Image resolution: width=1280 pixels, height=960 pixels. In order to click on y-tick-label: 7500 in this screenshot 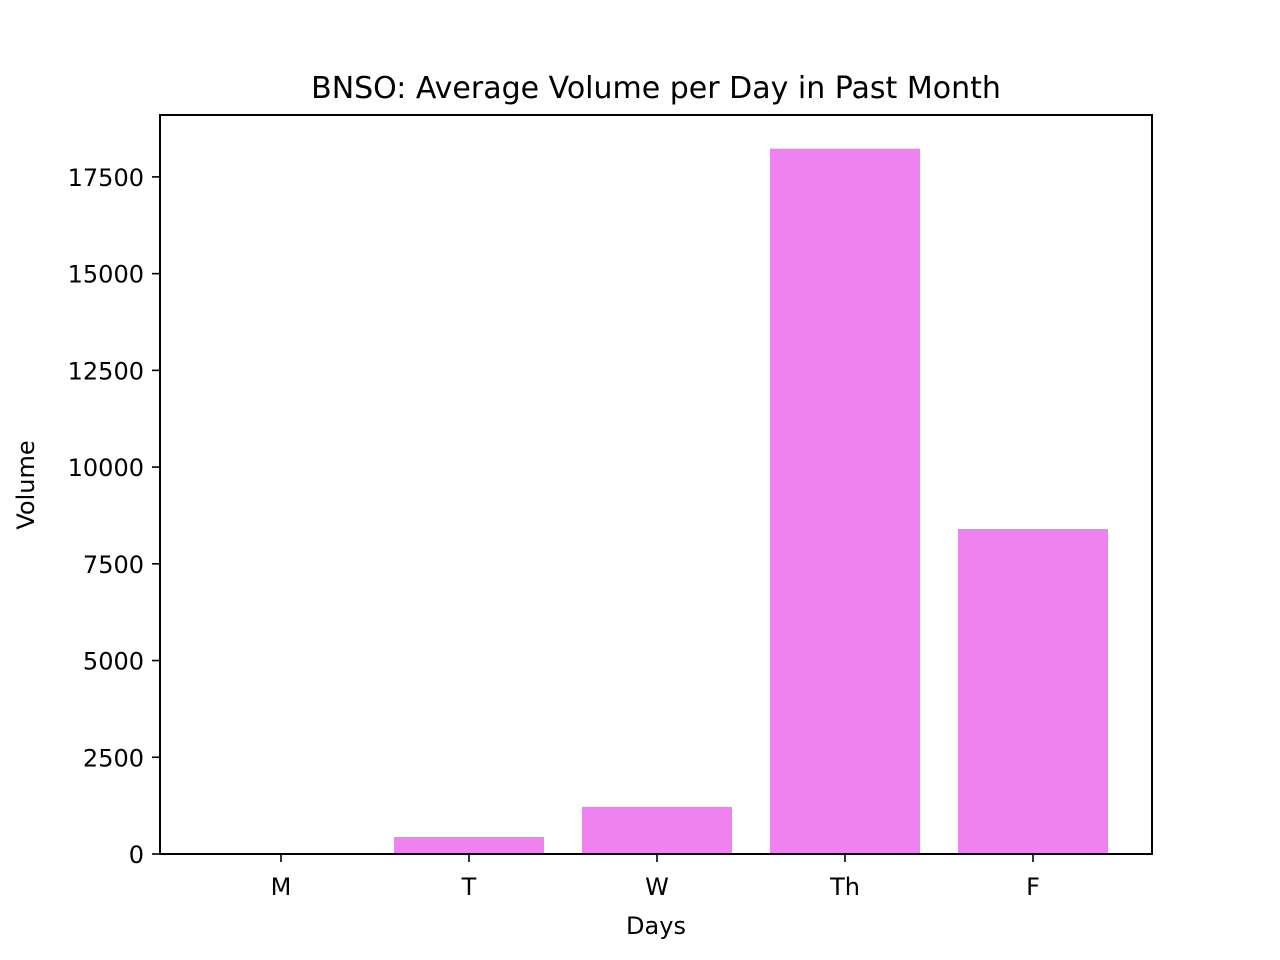, I will do `click(113, 565)`.